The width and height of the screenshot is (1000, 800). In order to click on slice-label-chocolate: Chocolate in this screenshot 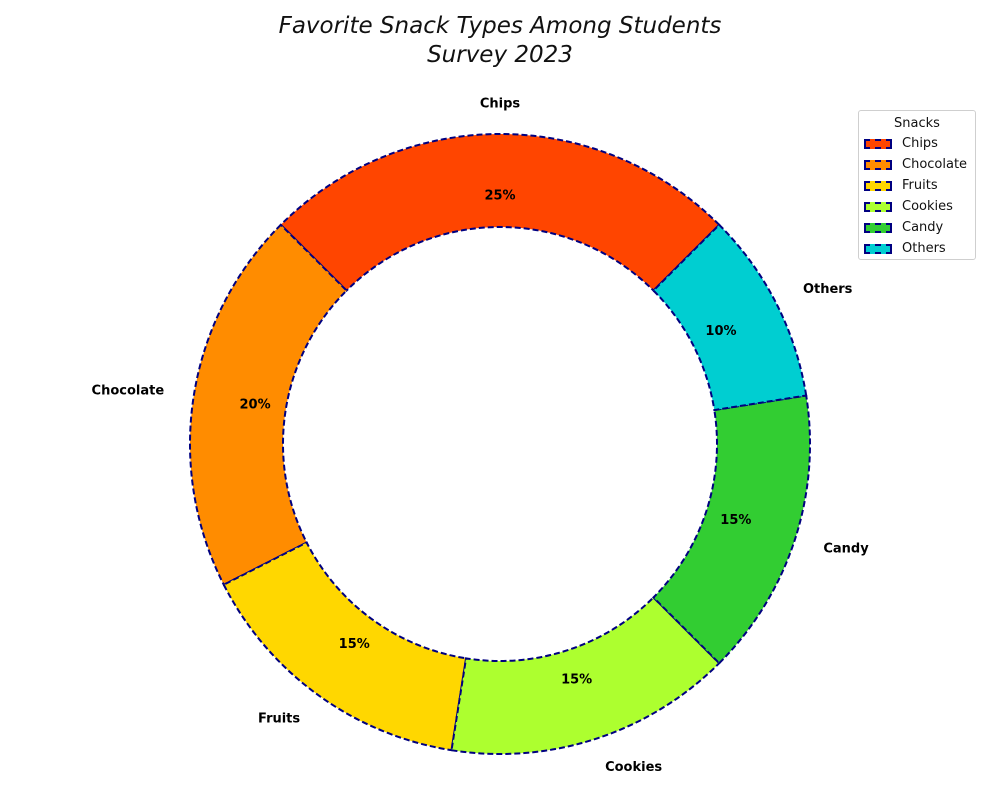, I will do `click(128, 390)`.